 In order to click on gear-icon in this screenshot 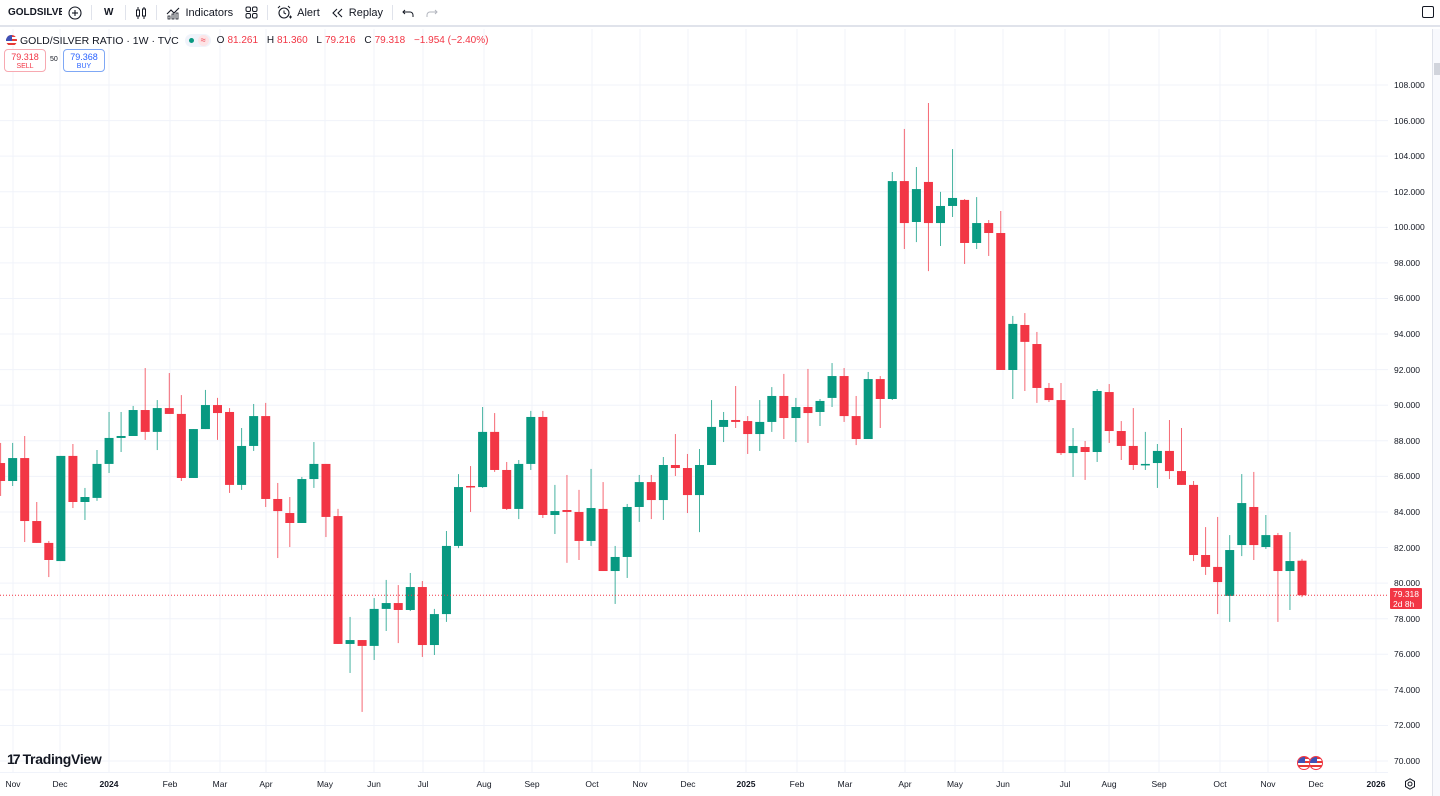, I will do `click(1410, 784)`.